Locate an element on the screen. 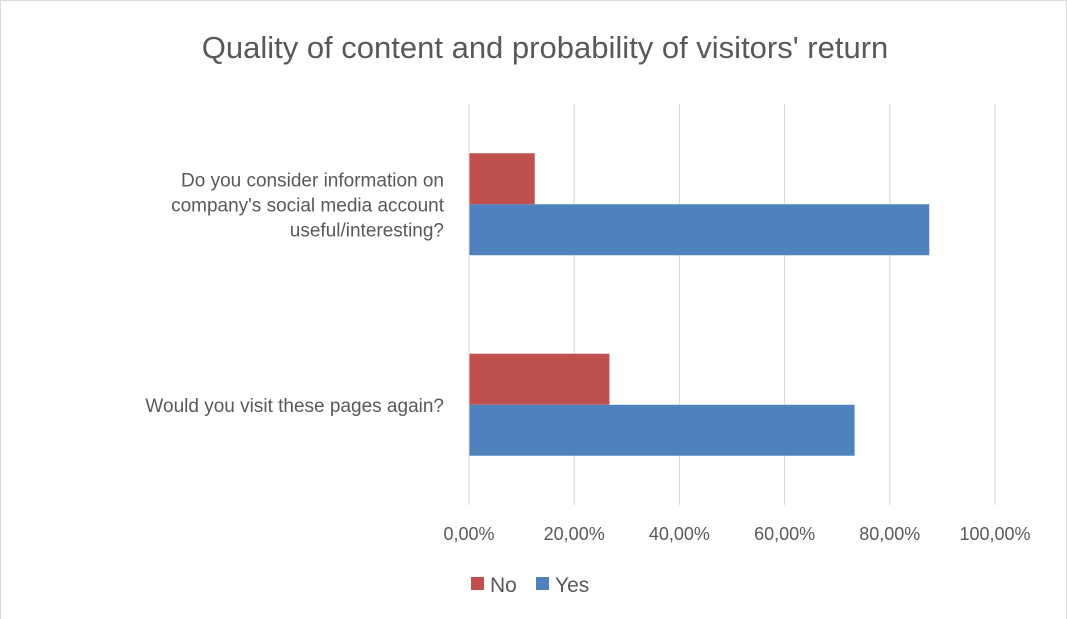 The image size is (1067, 619). x-tick-label: 40,00% is located at coordinates (679, 534).